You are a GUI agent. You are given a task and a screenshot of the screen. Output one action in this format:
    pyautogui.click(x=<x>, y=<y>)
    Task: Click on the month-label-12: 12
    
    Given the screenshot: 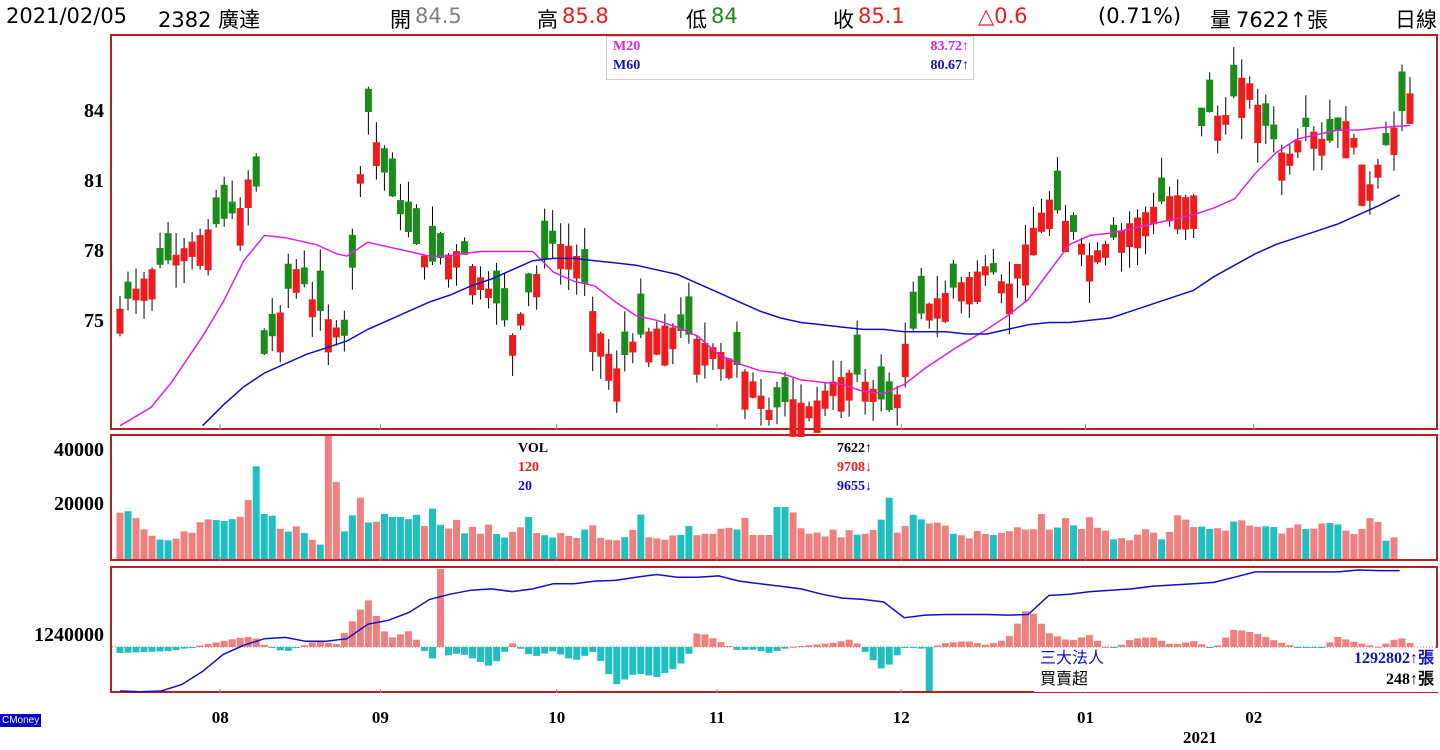 What is the action you would take?
    pyautogui.click(x=901, y=717)
    